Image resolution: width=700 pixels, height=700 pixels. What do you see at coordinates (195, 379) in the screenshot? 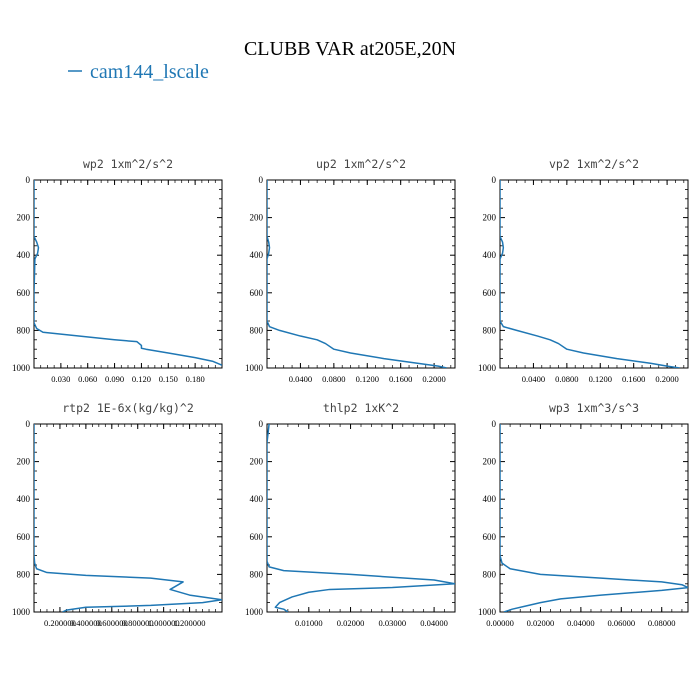
I see `x-tick-label: 0.180` at bounding box center [195, 379].